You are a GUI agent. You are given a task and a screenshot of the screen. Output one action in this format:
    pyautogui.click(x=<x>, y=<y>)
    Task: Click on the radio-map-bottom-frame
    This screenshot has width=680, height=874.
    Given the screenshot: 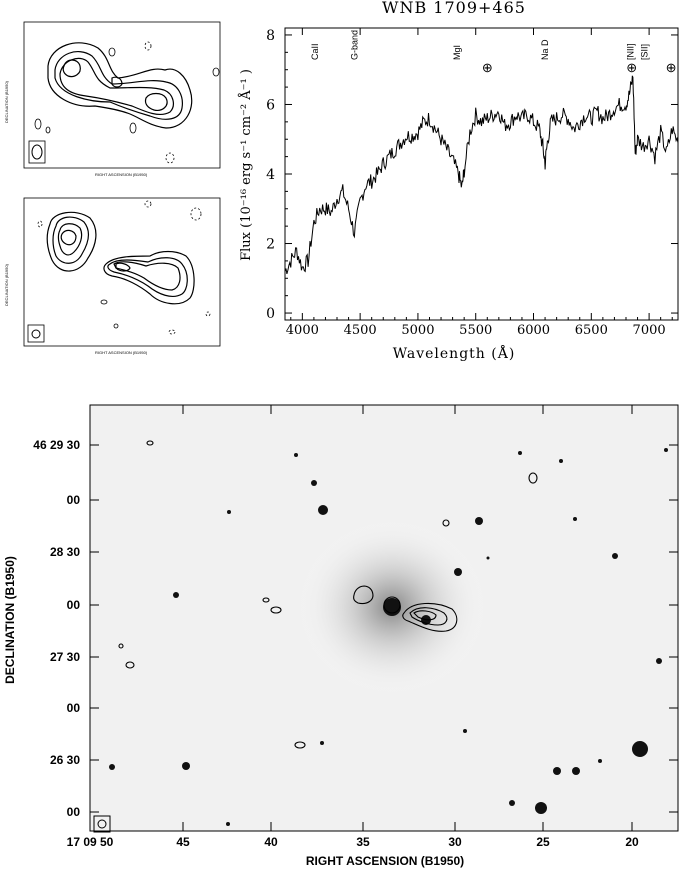 What is the action you would take?
    pyautogui.click(x=122, y=272)
    